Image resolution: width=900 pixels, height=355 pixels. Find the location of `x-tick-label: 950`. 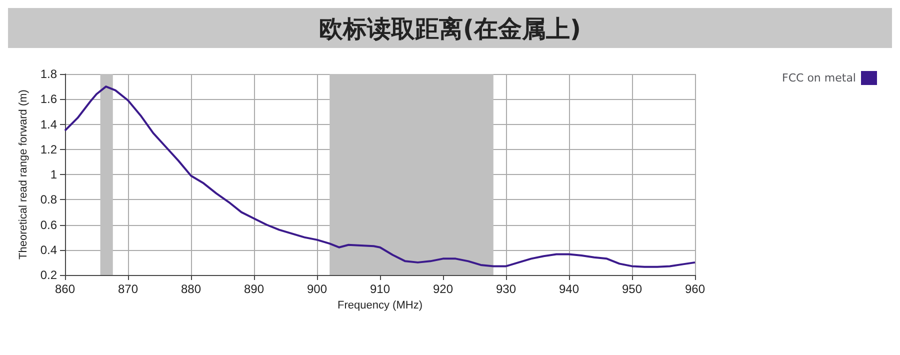

x-tick-label: 950 is located at coordinates (632, 289).